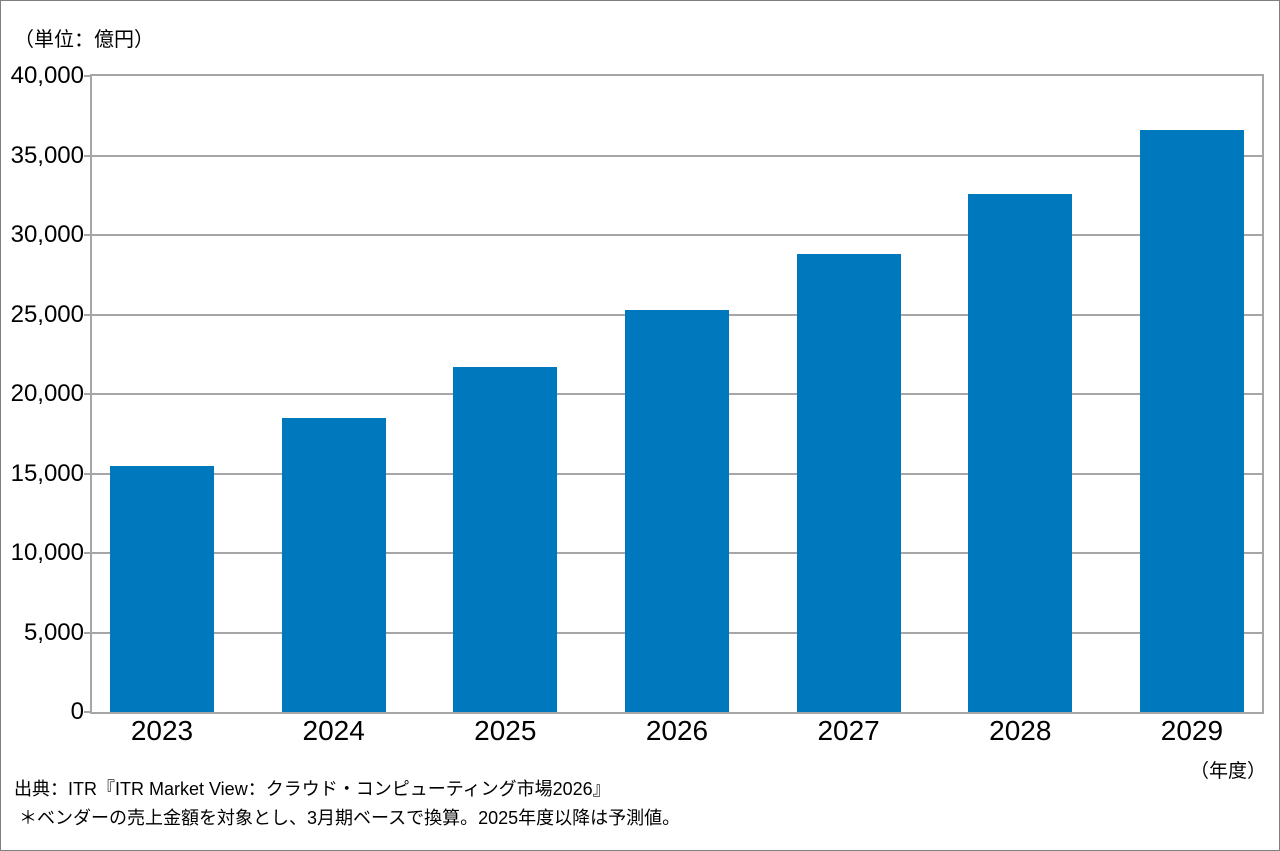 This screenshot has width=1280, height=851. What do you see at coordinates (1020, 453) in the screenshot?
I see `bar-2028` at bounding box center [1020, 453].